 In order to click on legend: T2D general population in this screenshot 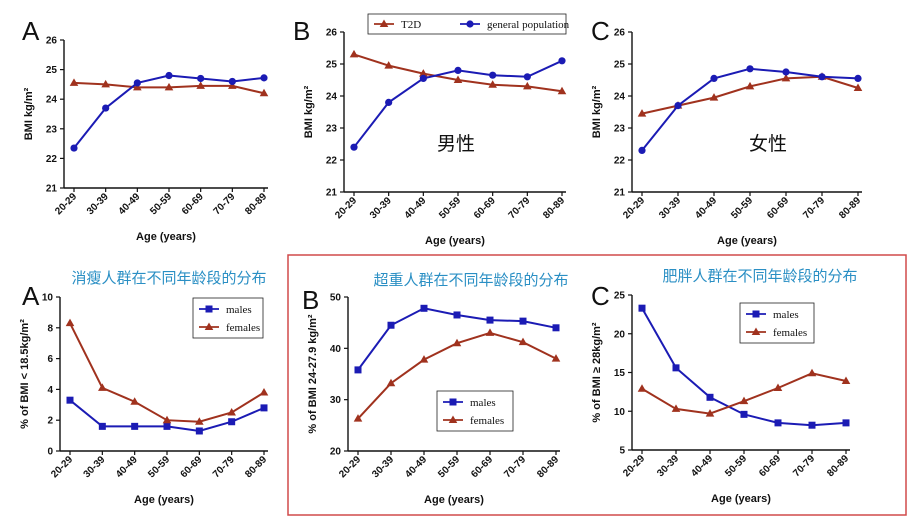, I will do `click(468, 24)`.